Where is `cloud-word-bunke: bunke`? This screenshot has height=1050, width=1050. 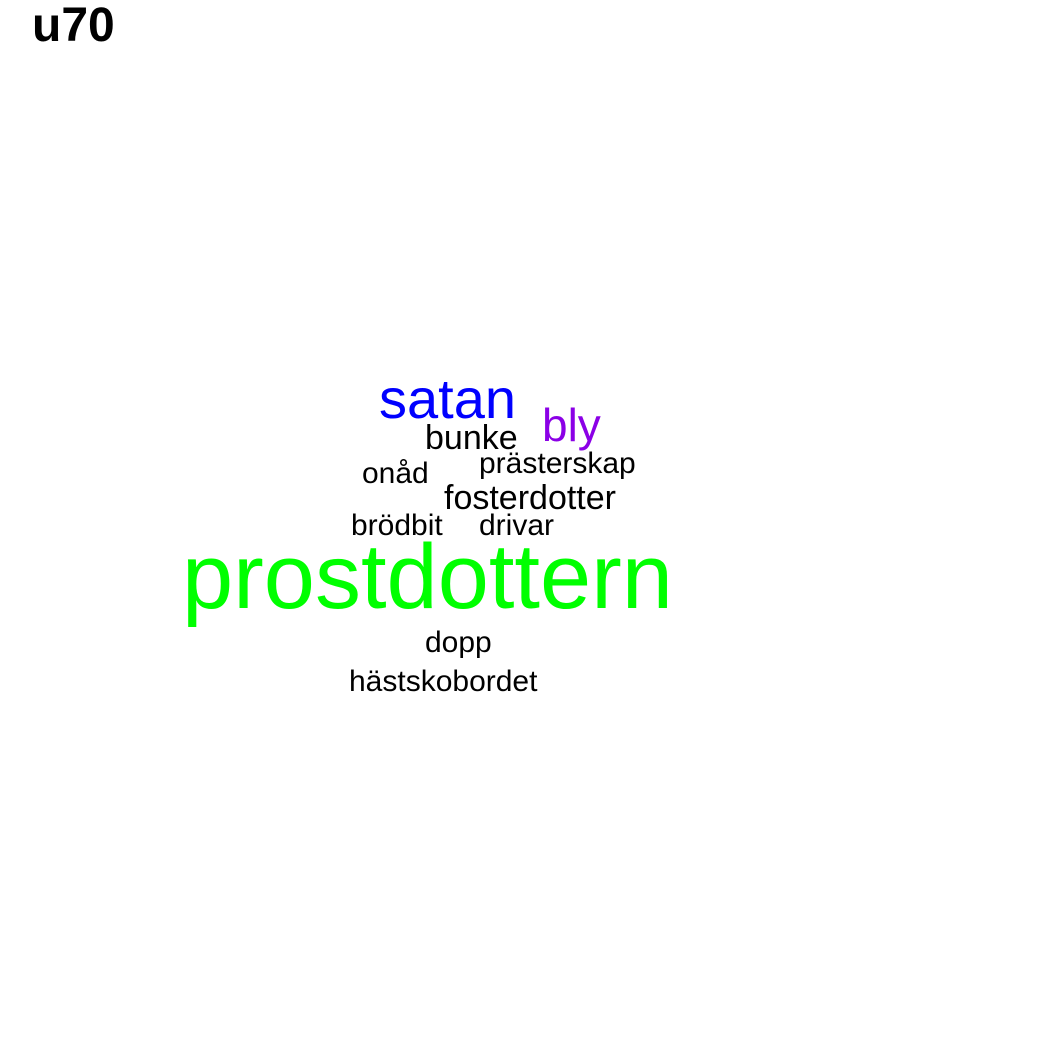 cloud-word-bunke: bunke is located at coordinates (471, 438).